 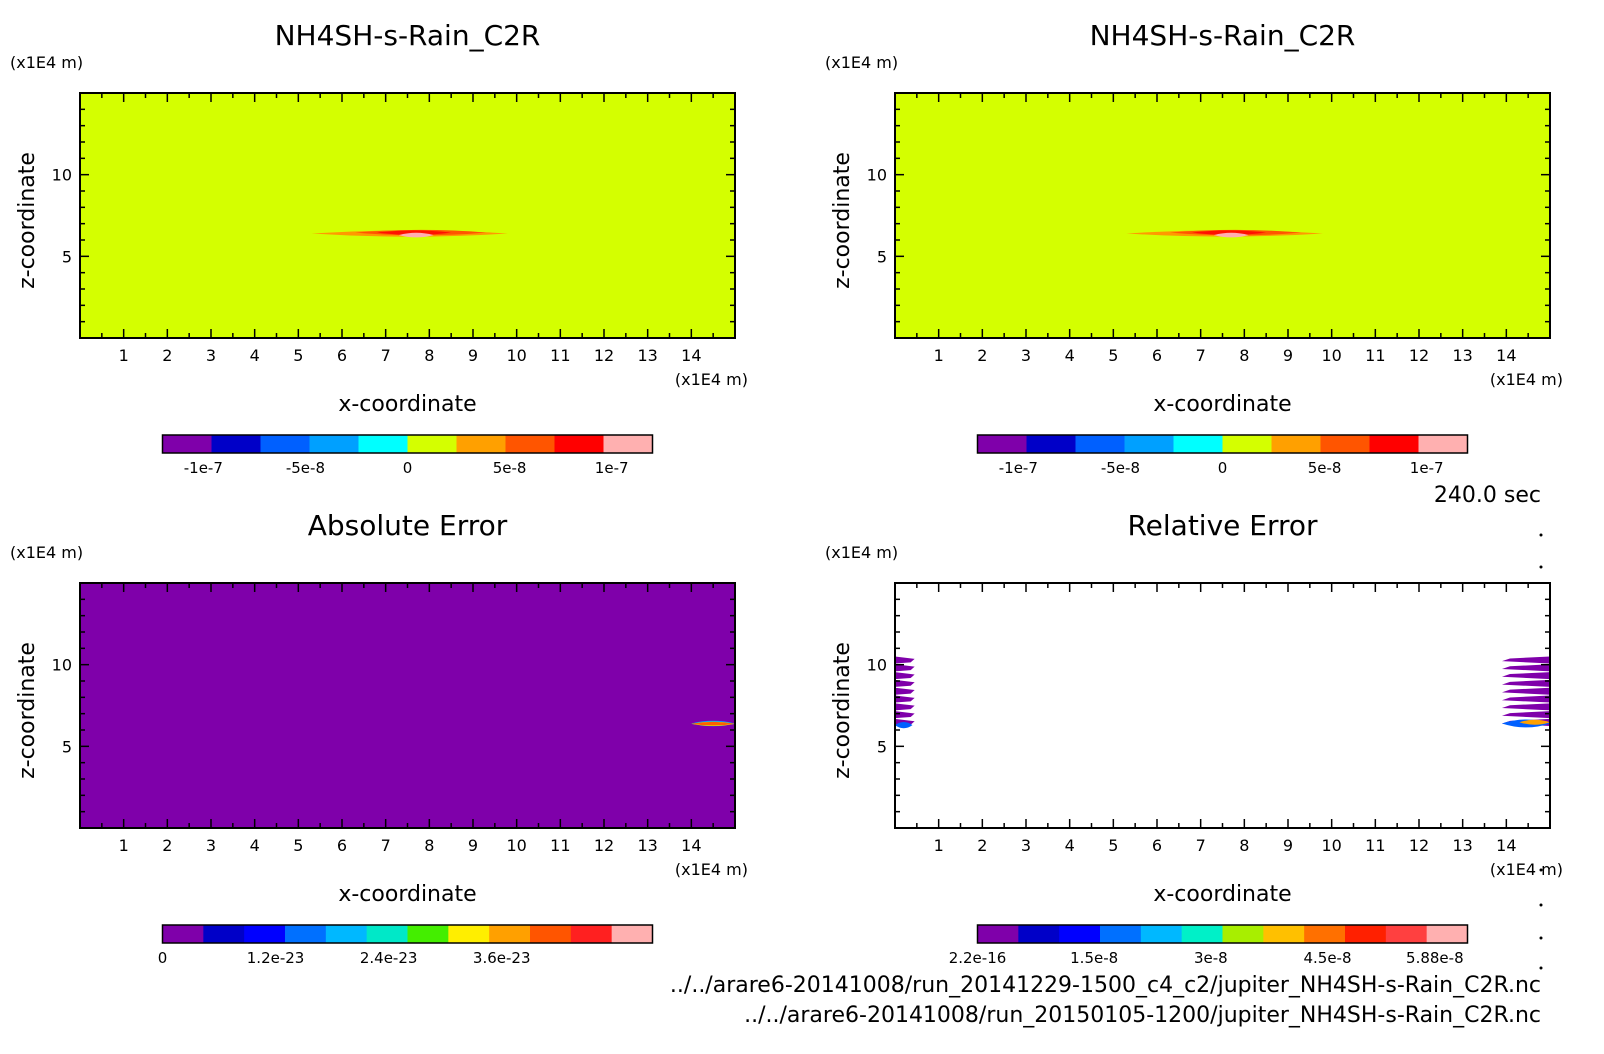 I want to click on y-tick-label: 10, so click(x=62, y=175).